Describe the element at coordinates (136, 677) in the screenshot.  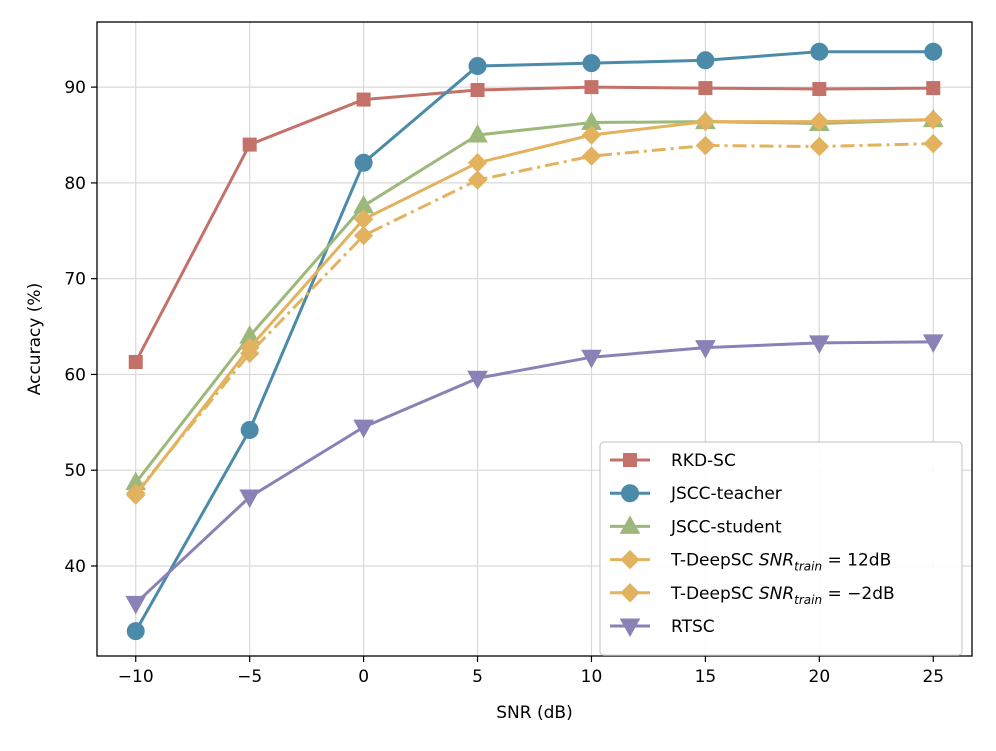
I see `x-tick-label: −10` at that location.